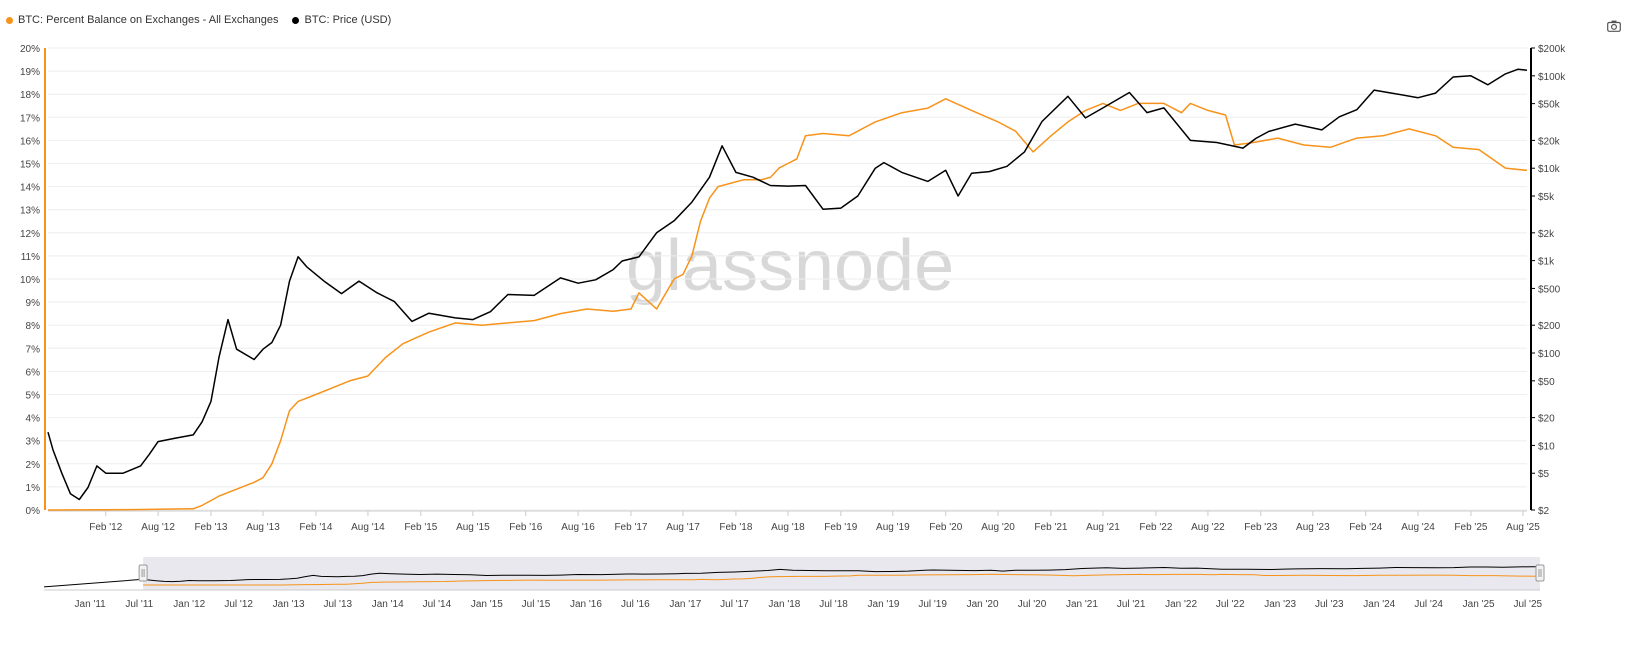  What do you see at coordinates (1103, 527) in the screenshot?
I see `x-tick-label: Aug '21` at bounding box center [1103, 527].